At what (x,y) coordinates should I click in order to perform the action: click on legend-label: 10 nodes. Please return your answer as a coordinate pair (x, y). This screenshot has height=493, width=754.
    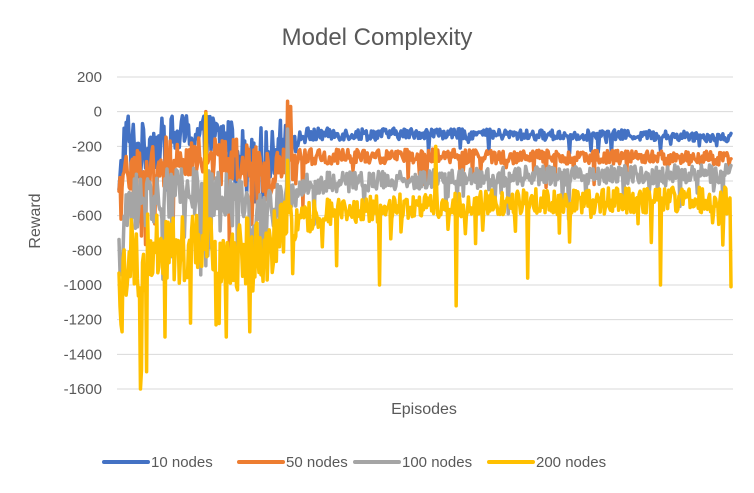
    Looking at the image, I should click on (182, 462).